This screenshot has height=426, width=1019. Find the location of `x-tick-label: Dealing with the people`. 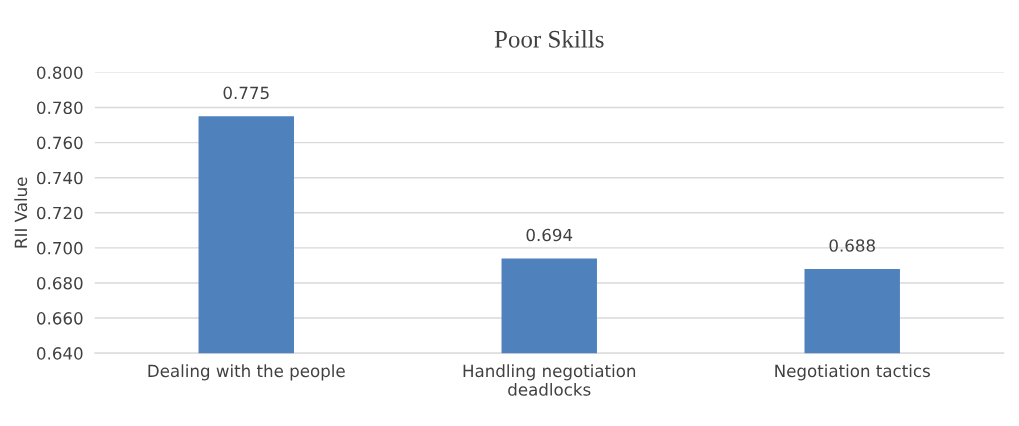

x-tick-label: Dealing with the people is located at coordinates (246, 372).